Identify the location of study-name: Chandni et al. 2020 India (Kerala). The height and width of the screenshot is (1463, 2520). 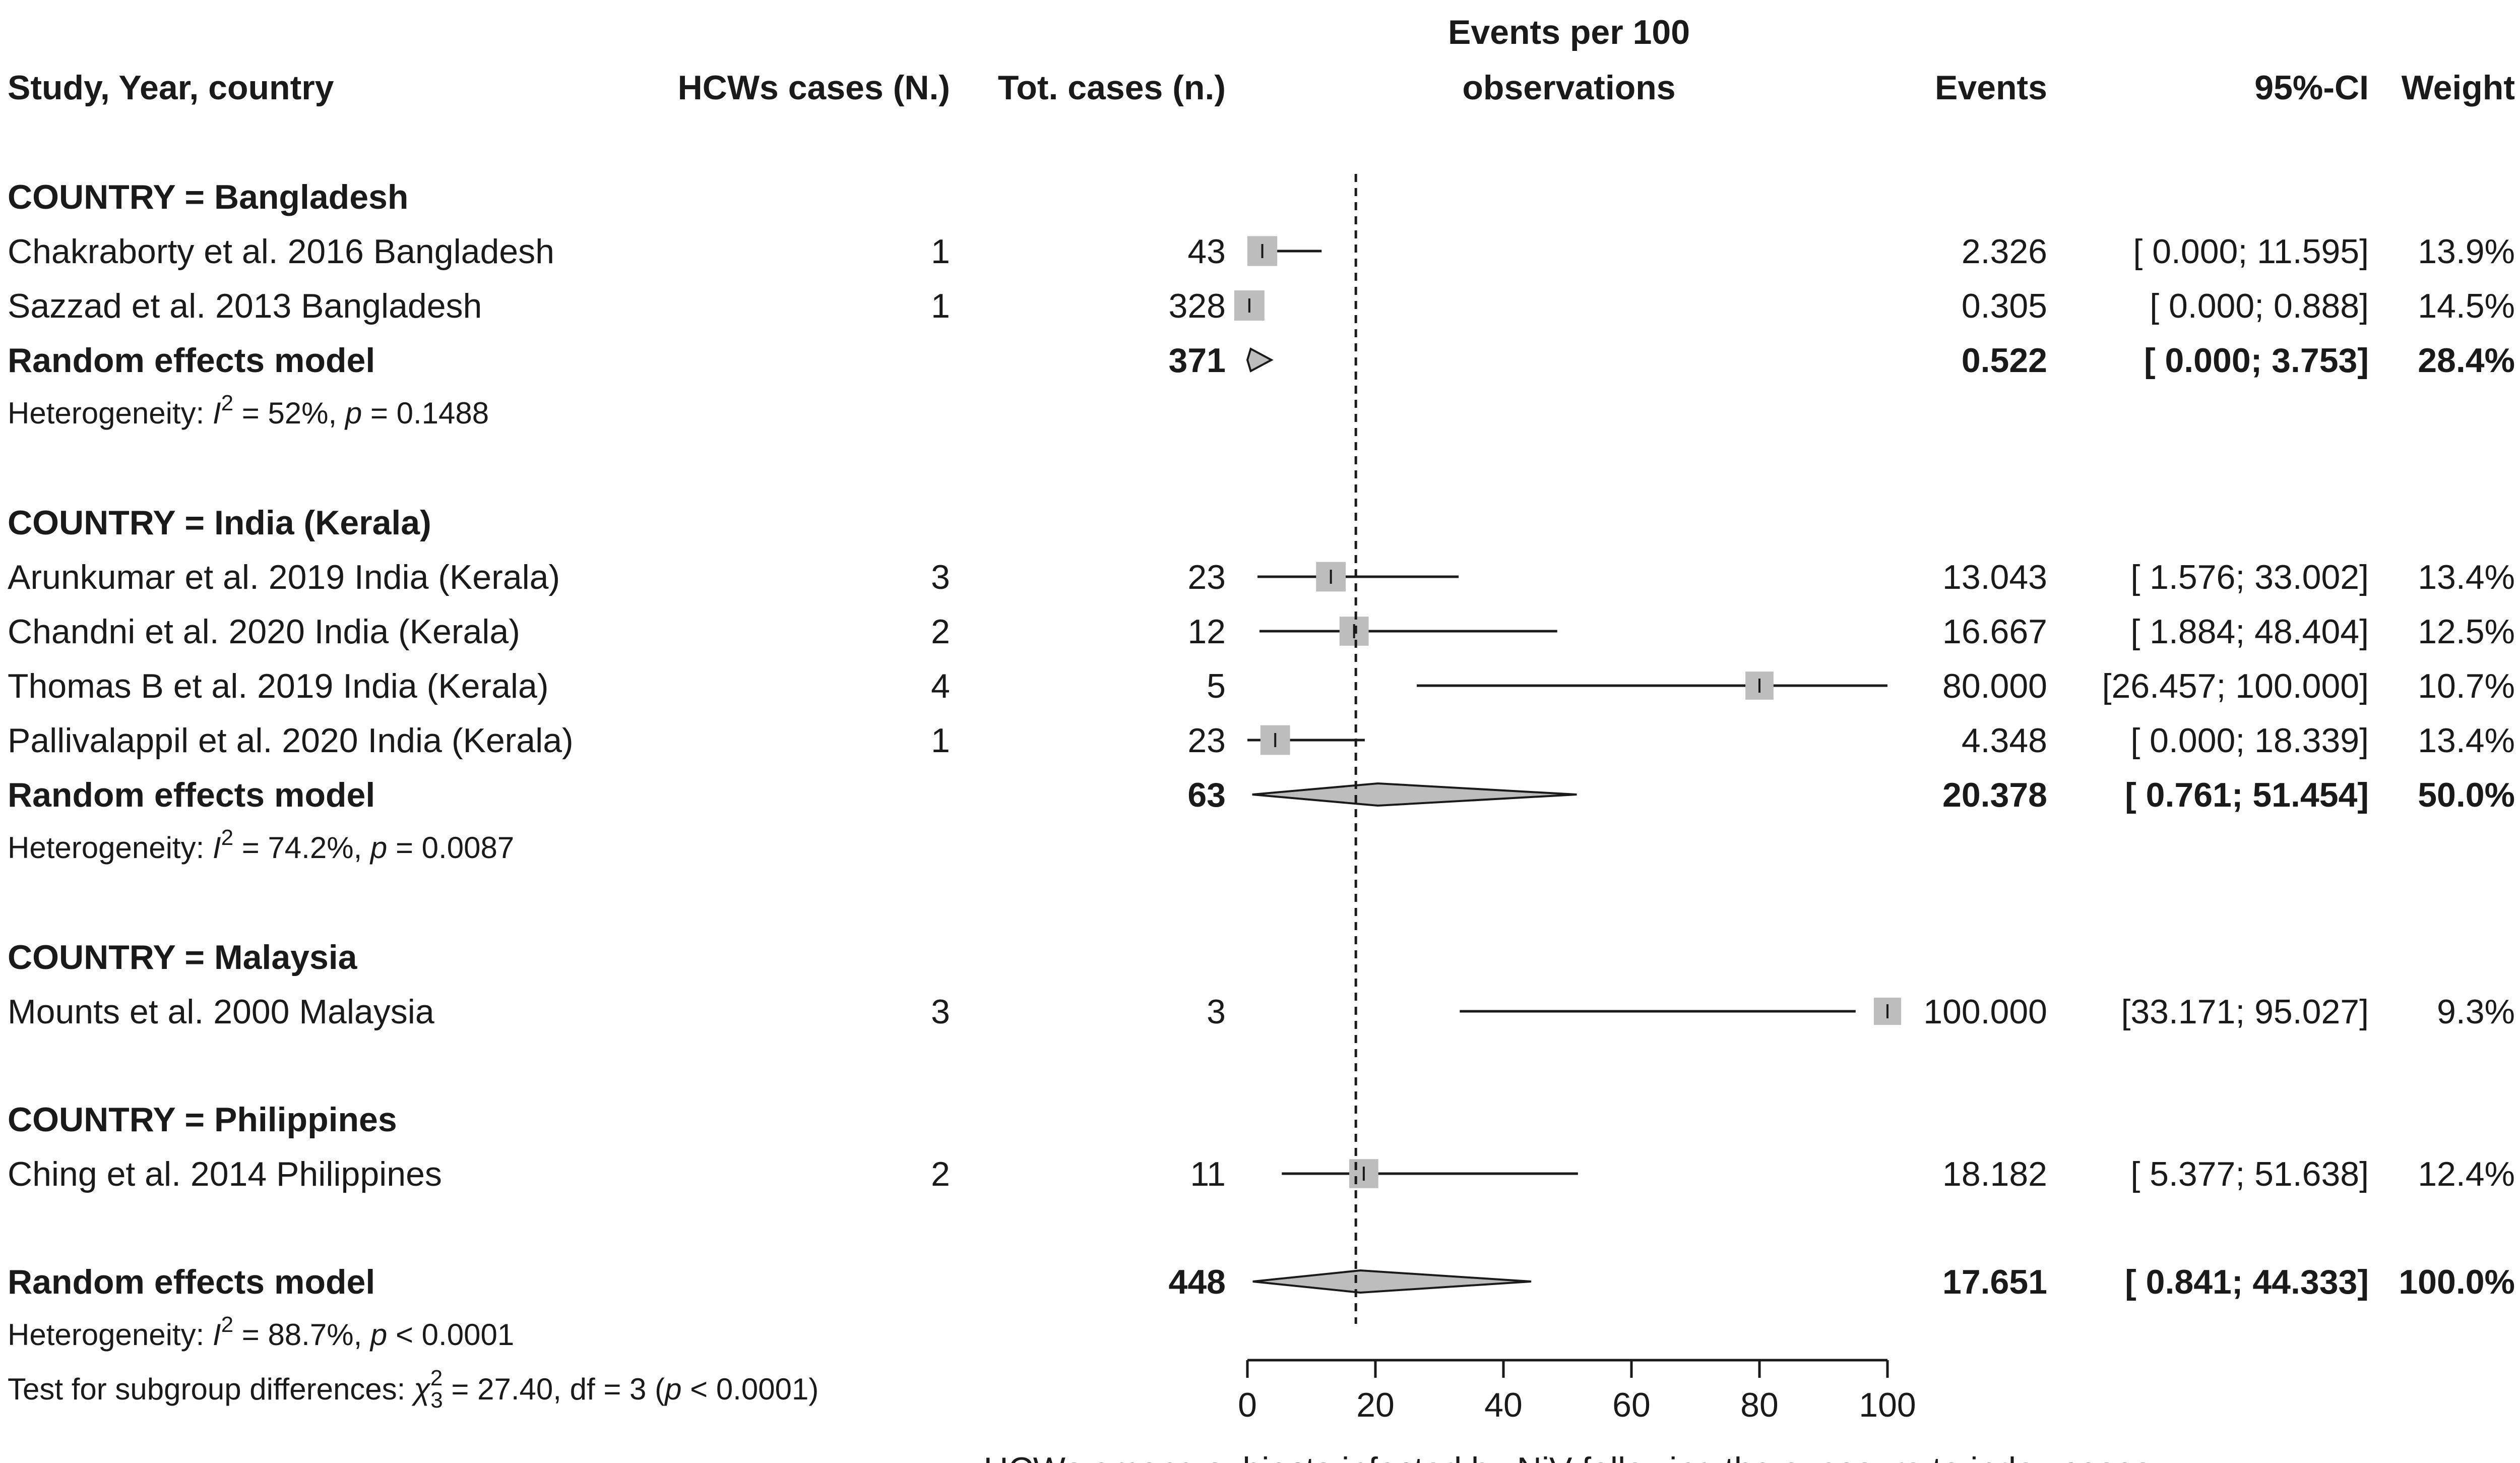
(264, 632).